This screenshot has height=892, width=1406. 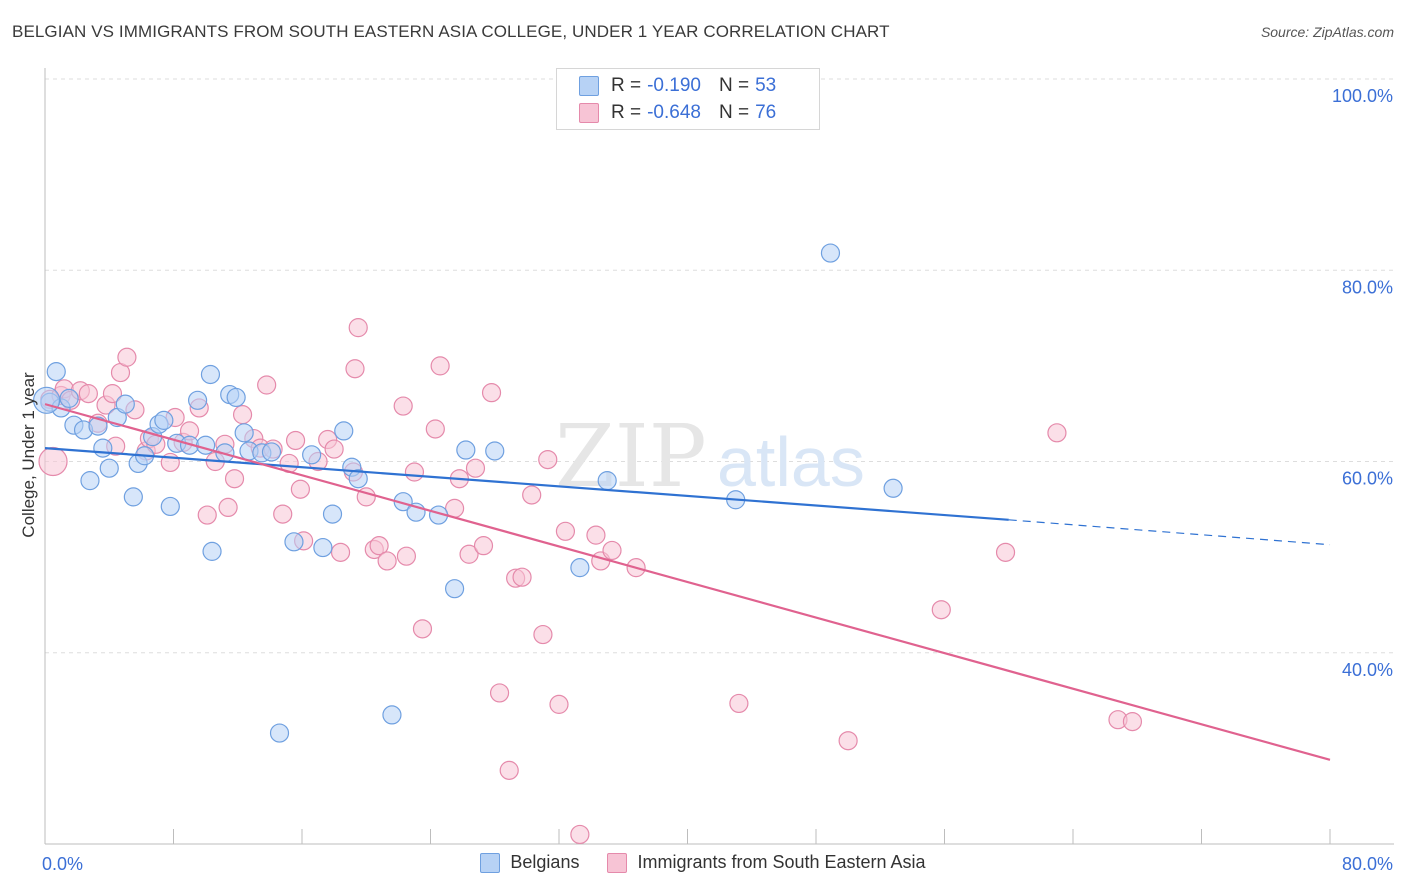 I want to click on legend-label-belgians: Belgians, so click(x=545, y=862).